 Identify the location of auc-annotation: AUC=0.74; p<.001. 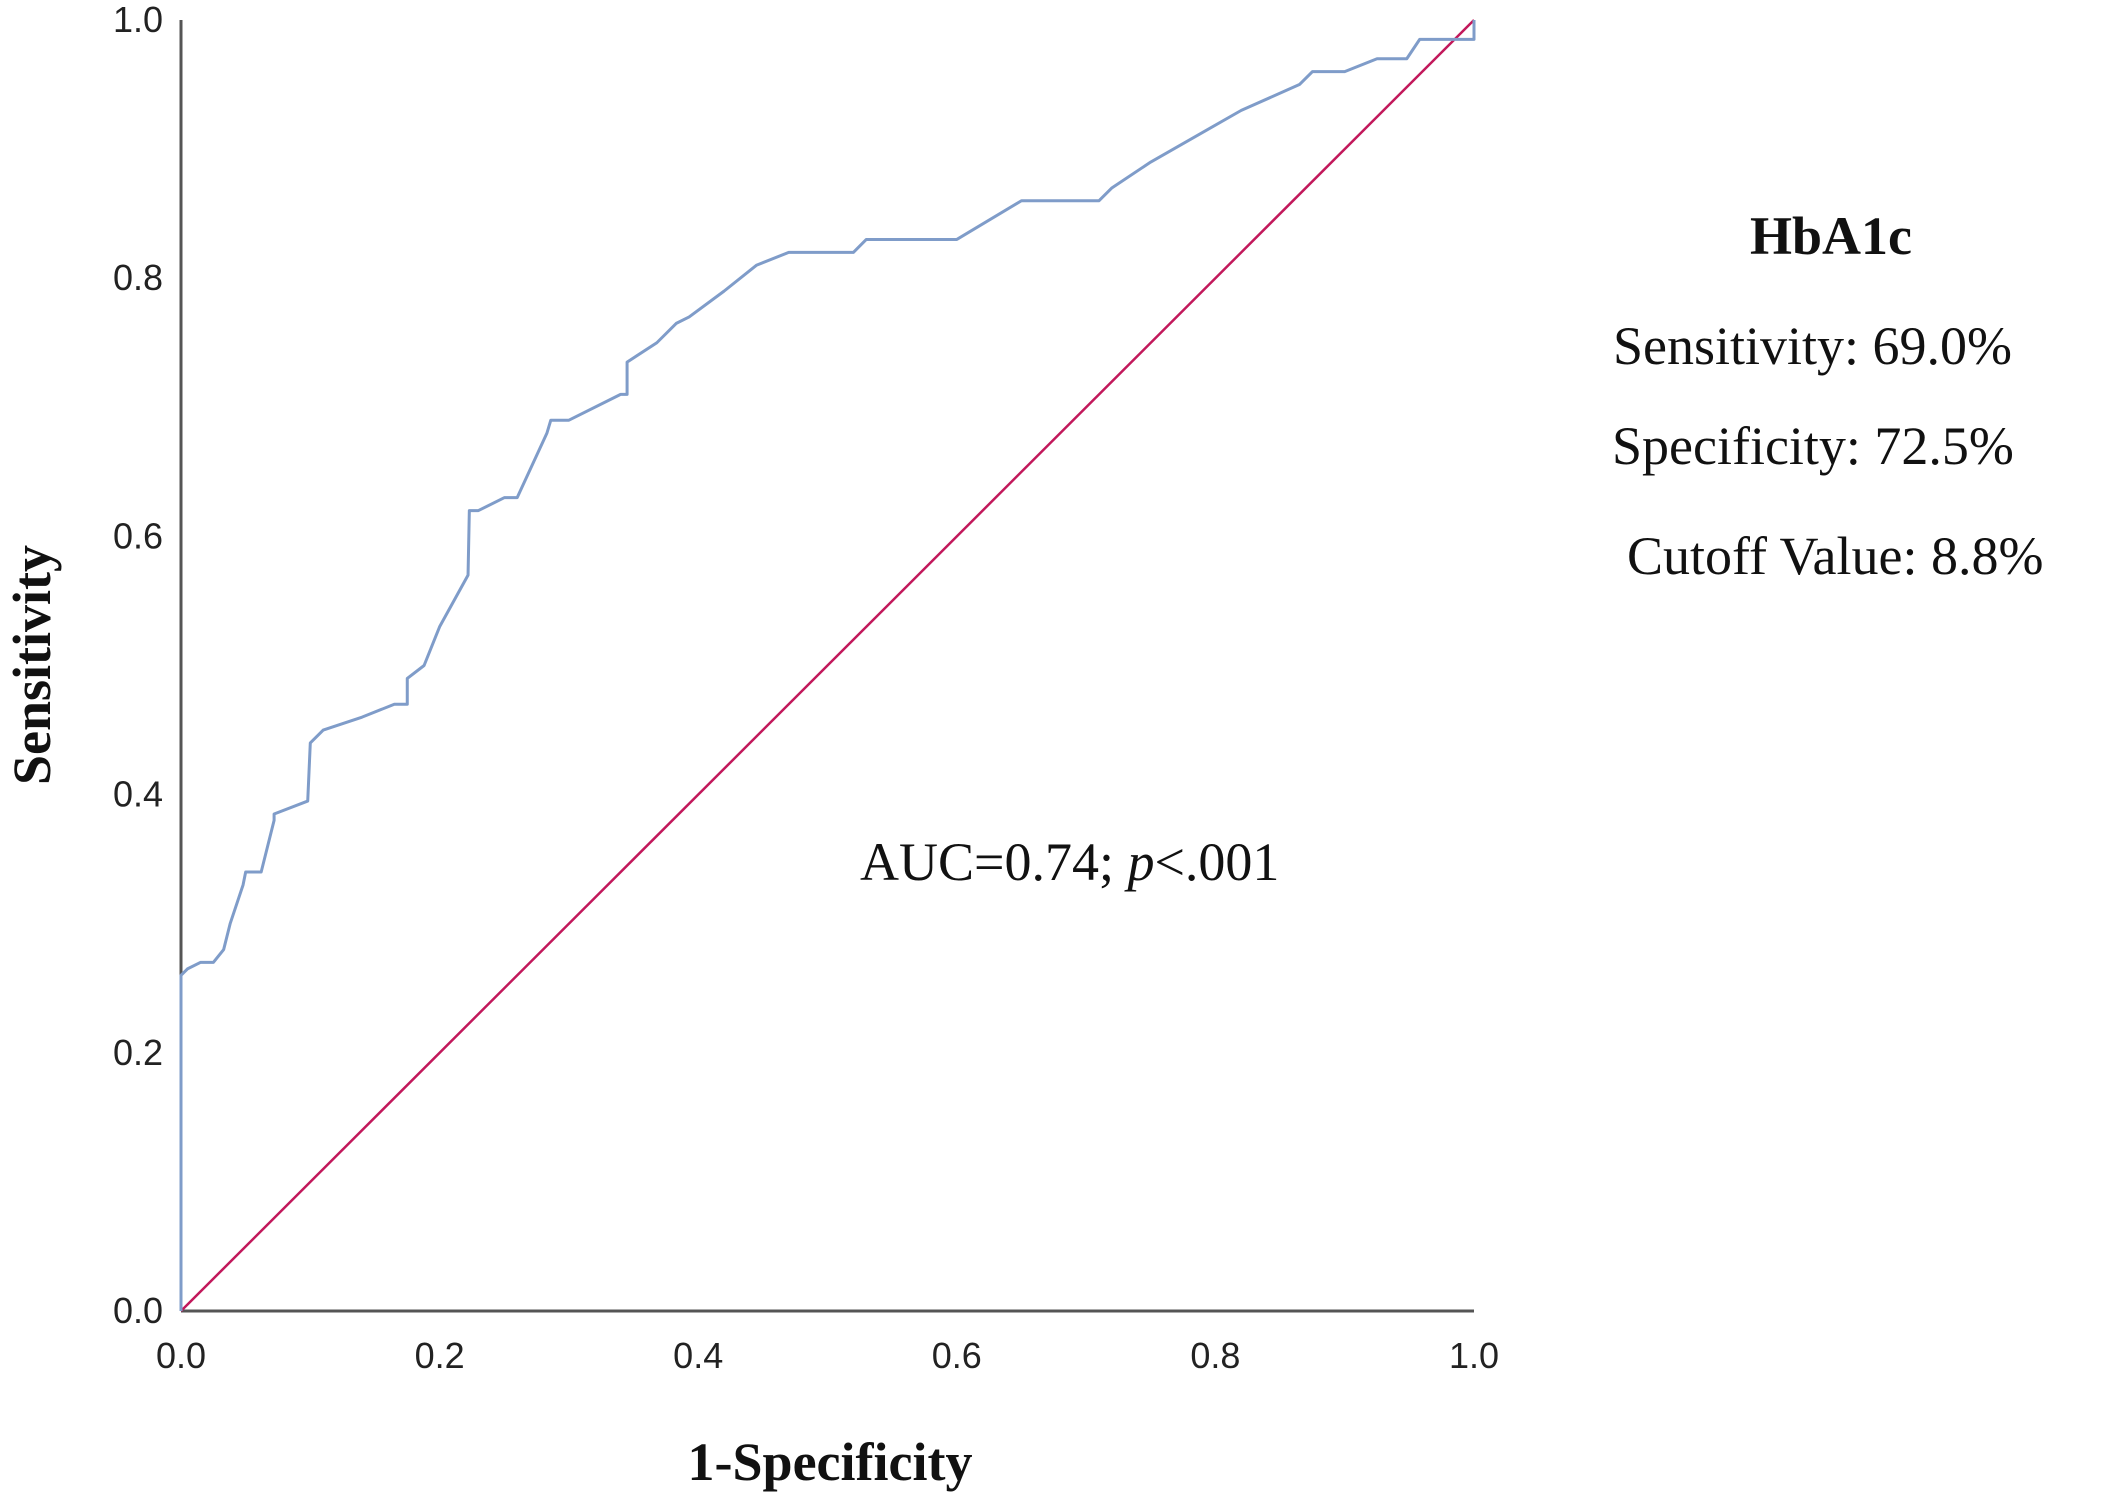
(1069, 862).